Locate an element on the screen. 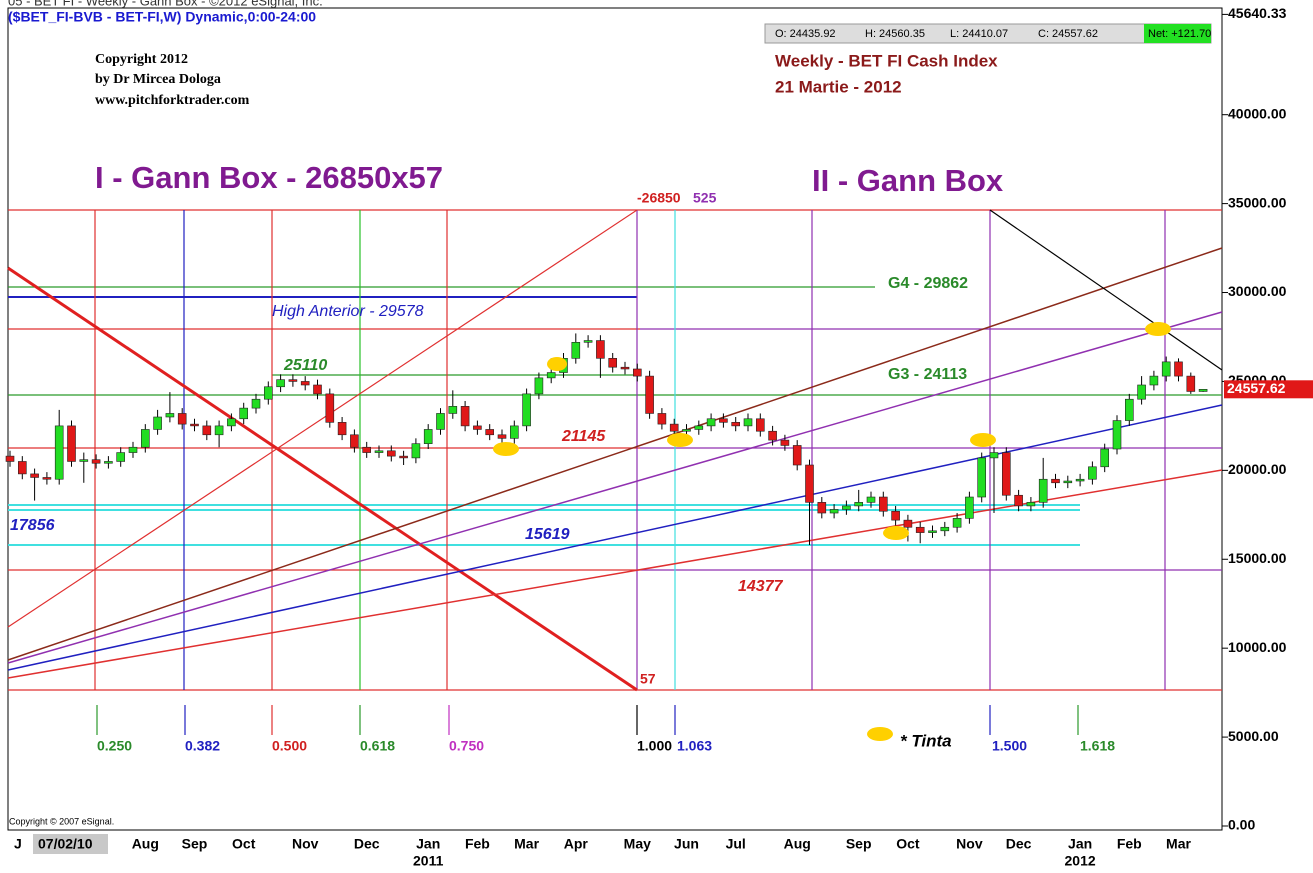 This screenshot has height=873, width=1313. level-label: -26850 is located at coordinates (659, 198).